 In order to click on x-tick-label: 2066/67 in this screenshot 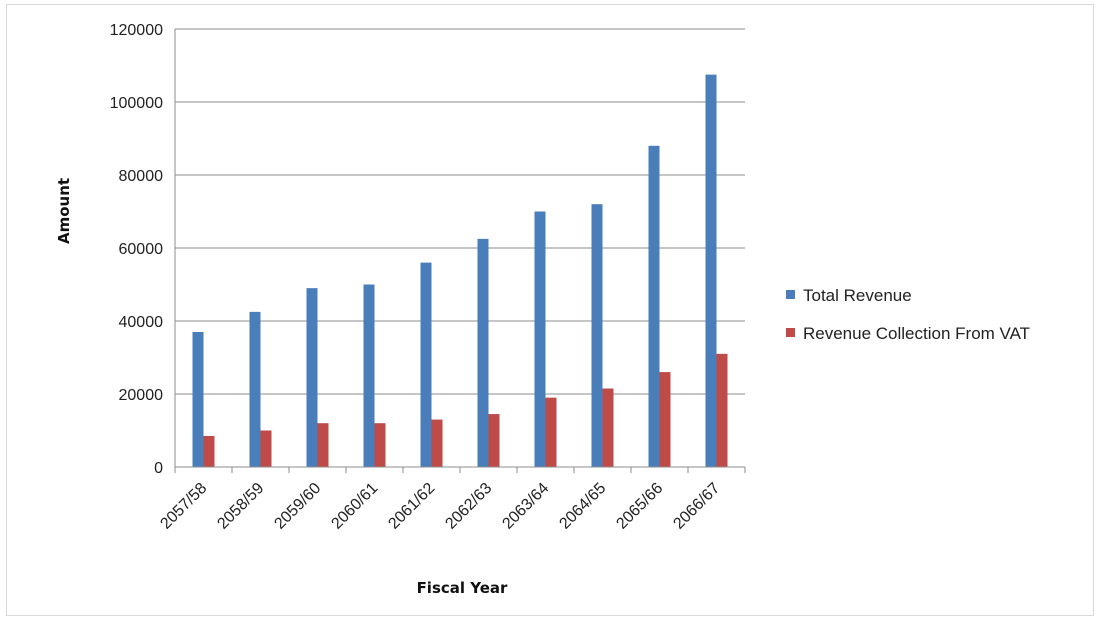, I will do `click(696, 506)`.